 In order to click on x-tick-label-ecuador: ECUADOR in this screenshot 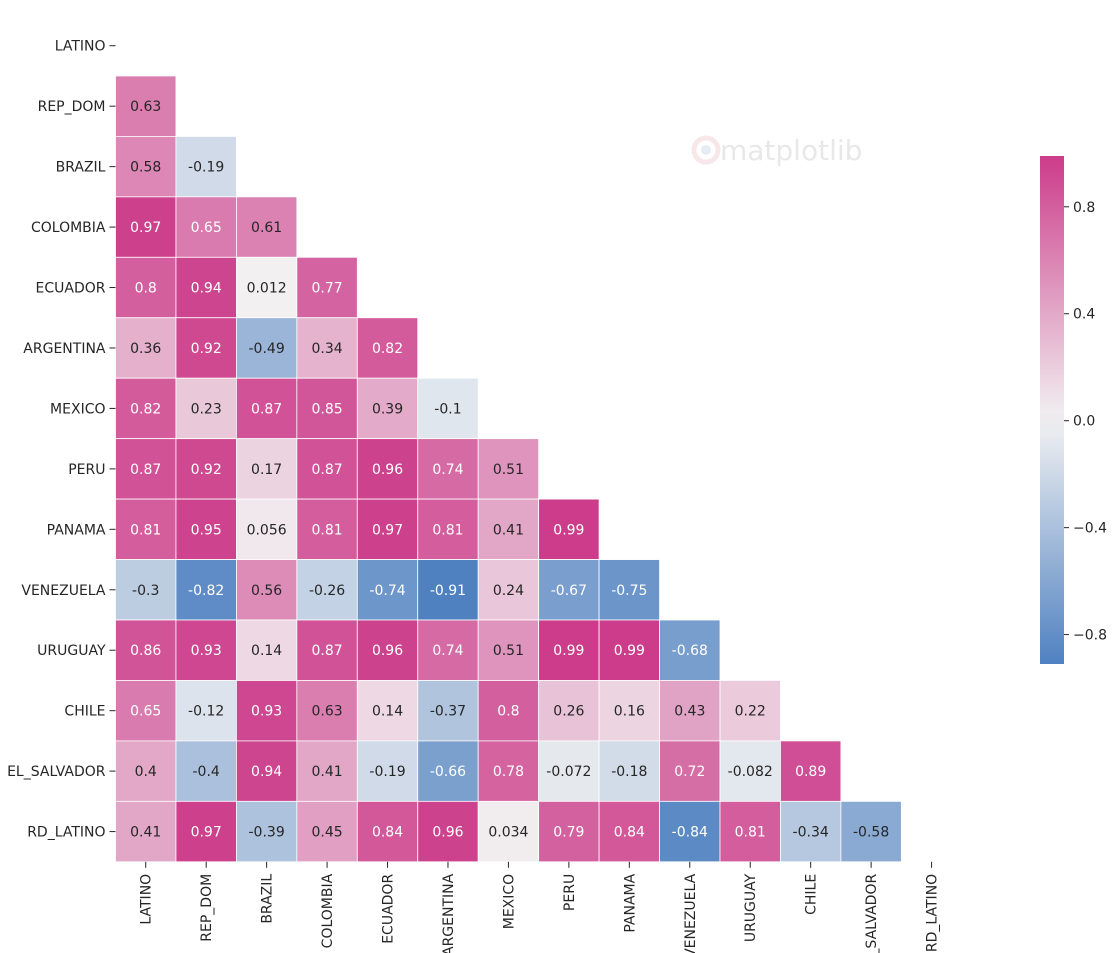, I will do `click(389, 909)`.